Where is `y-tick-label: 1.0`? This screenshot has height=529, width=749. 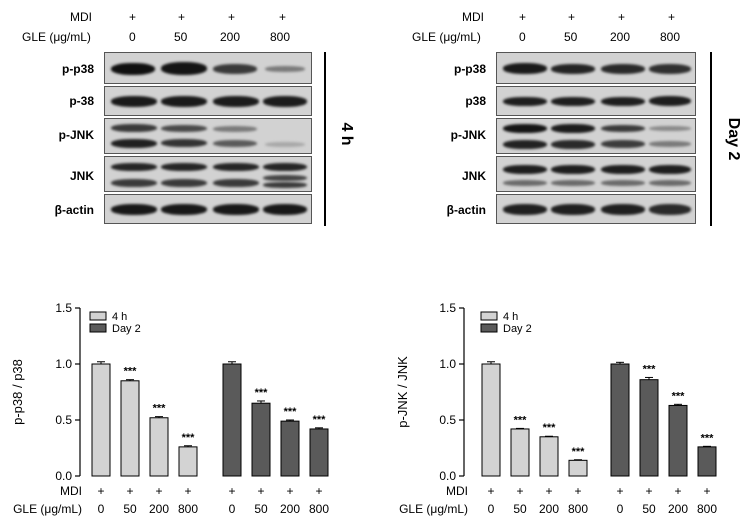
y-tick-label: 1.0 is located at coordinates (447, 364).